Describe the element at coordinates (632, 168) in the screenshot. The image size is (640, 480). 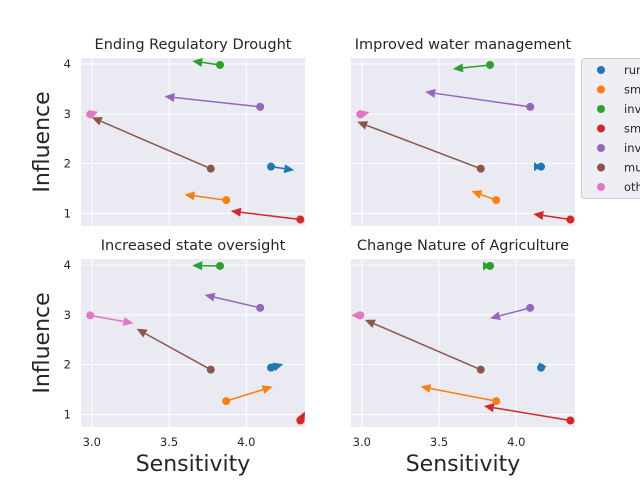
I see `legend-entry: mu` at that location.